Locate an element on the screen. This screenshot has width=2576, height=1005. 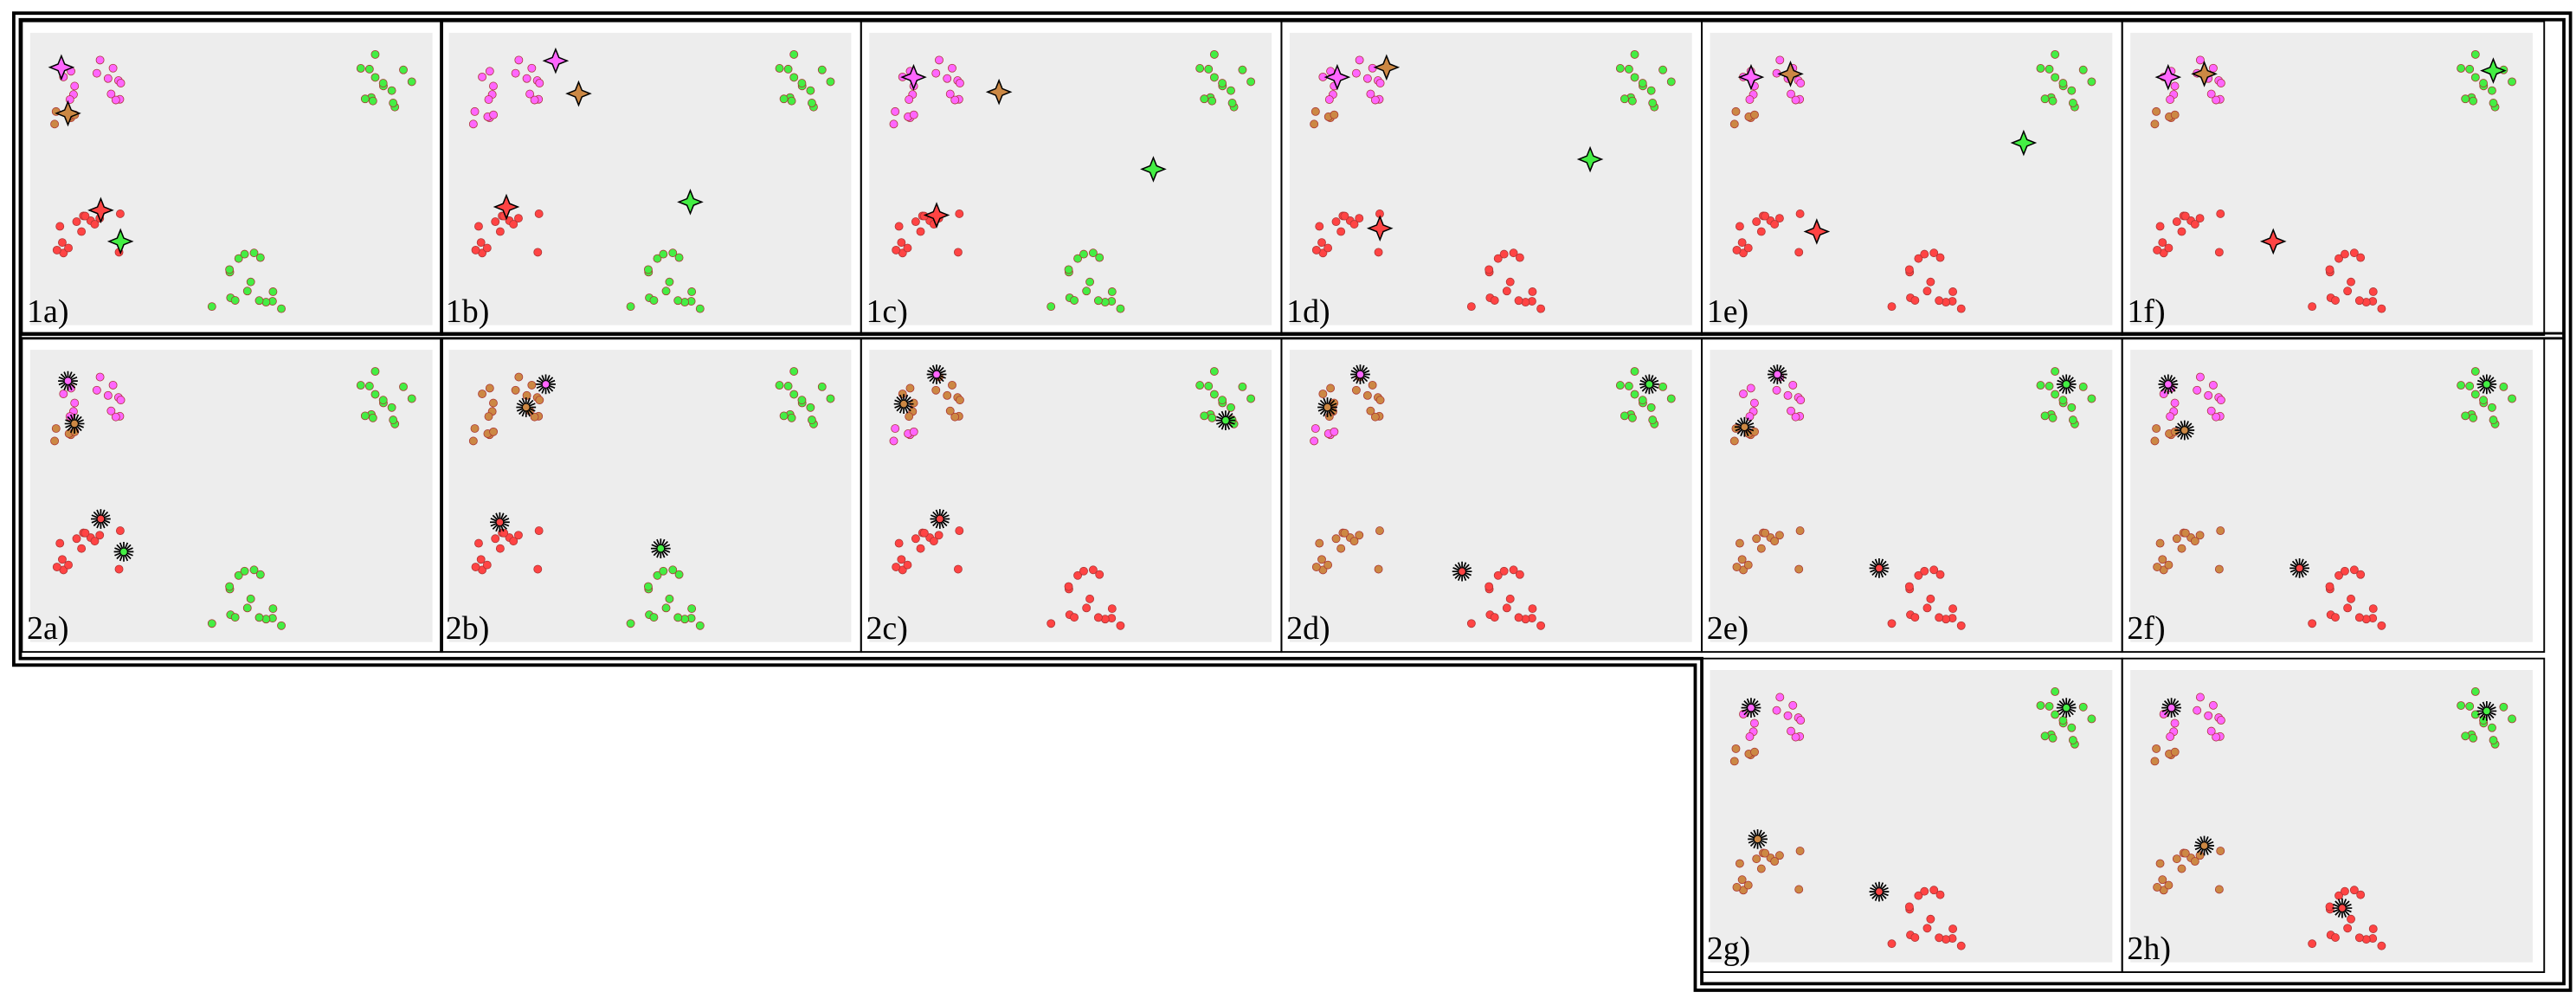
panel: 2e) is located at coordinates (1912, 495).